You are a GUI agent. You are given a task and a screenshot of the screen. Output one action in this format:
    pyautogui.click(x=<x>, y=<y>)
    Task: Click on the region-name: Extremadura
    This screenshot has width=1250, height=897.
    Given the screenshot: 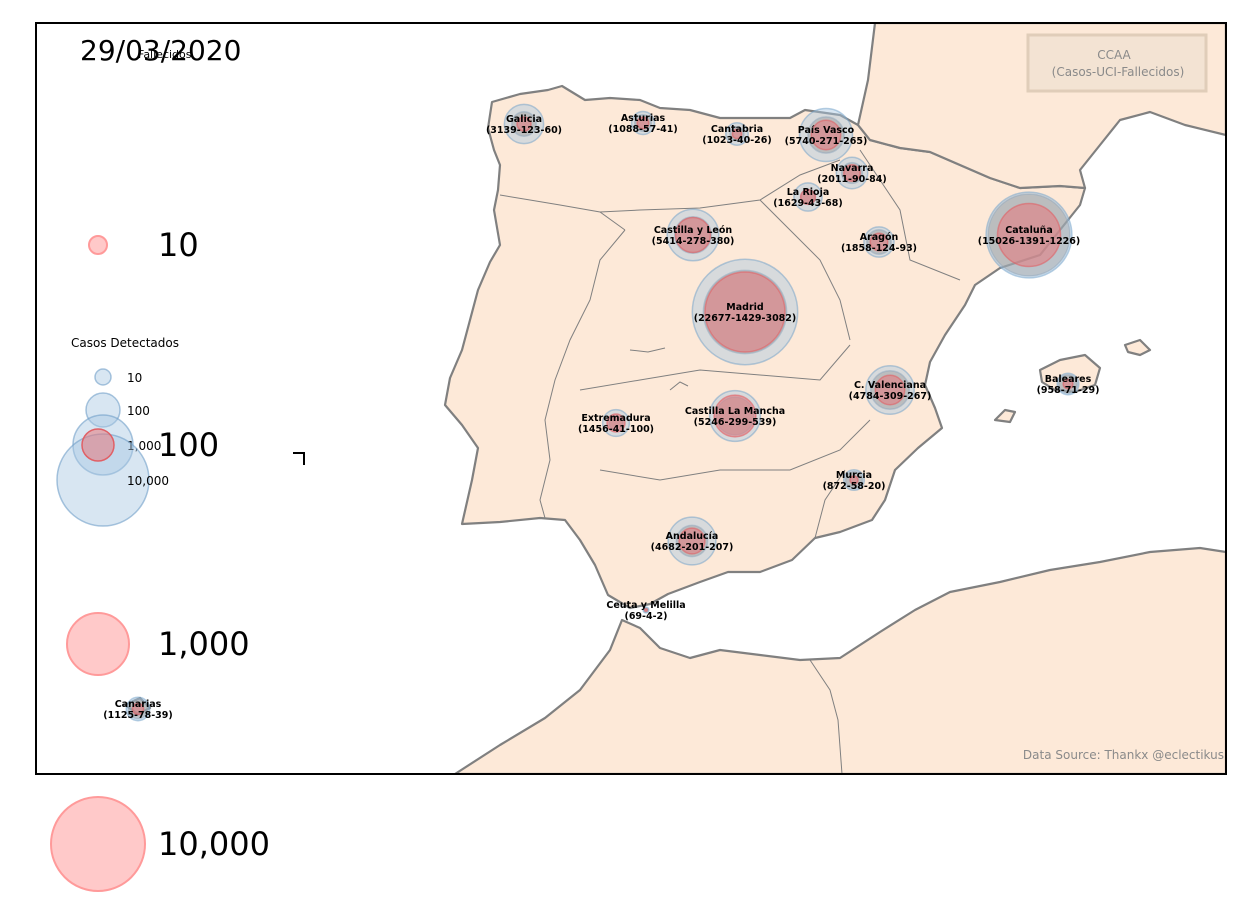 What is the action you would take?
    pyautogui.click(x=615, y=418)
    